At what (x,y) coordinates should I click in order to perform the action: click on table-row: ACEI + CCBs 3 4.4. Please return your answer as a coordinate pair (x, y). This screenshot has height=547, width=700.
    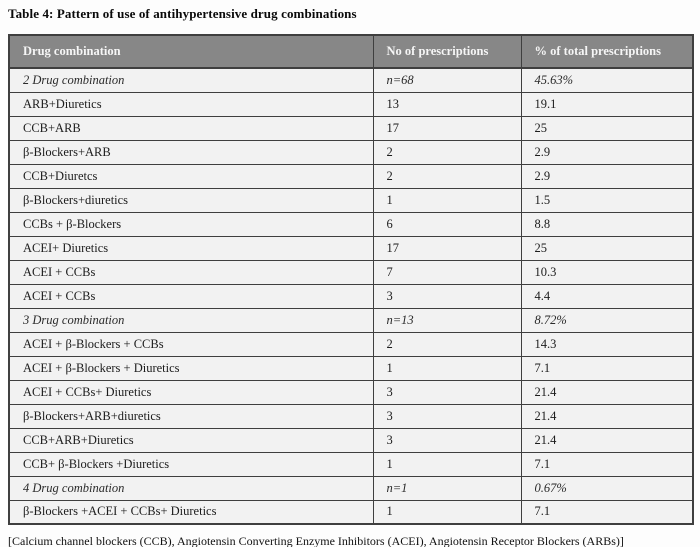
    Looking at the image, I should click on (351, 296).